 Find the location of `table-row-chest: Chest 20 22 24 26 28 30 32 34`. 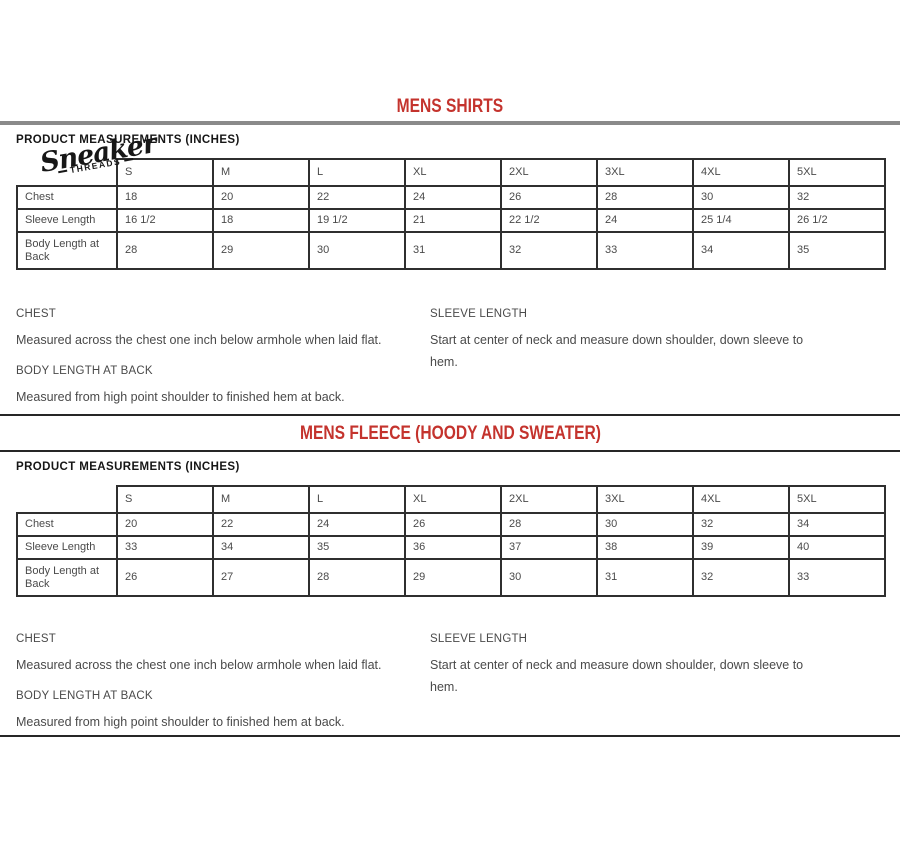

table-row-chest: Chest 20 22 24 26 28 30 32 34 is located at coordinates (451, 524).